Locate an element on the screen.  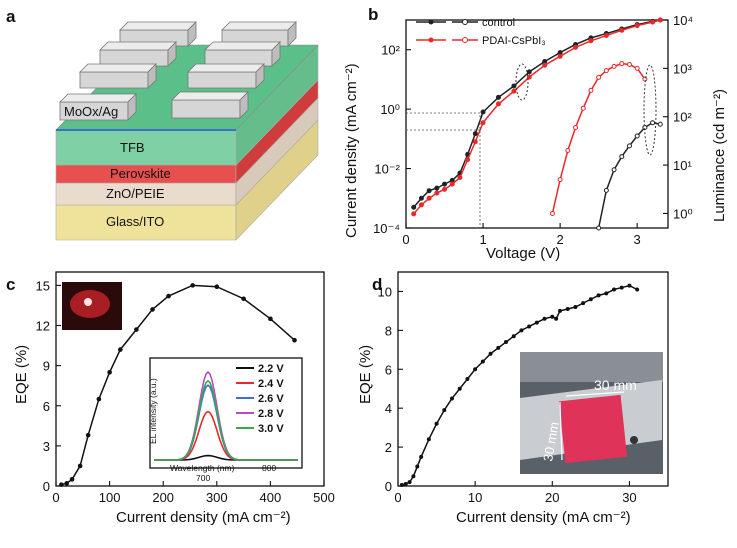
panel-c-xtick-label: 500 is located at coordinates (324, 497).